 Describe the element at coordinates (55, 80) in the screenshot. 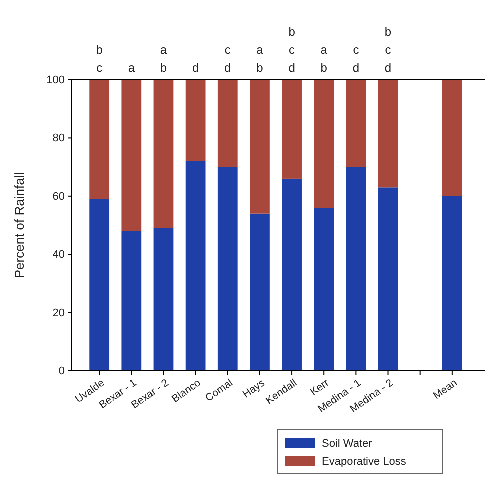

I see `y-tick-label: 100` at that location.